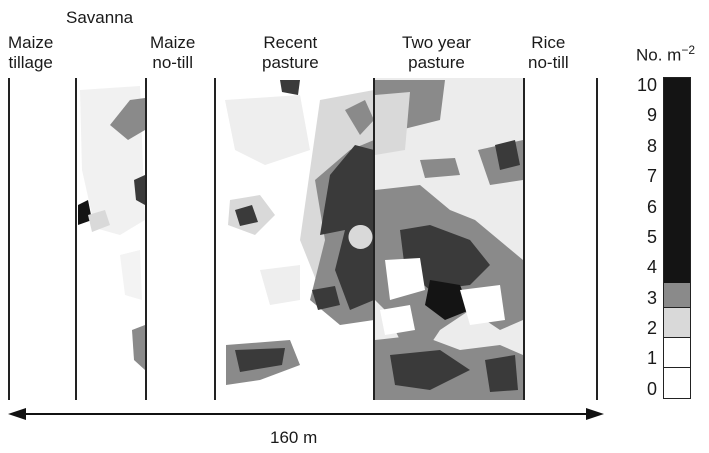 The height and width of the screenshot is (453, 709). What do you see at coordinates (111, 228) in the screenshot?
I see `savanna-density-patches` at bounding box center [111, 228].